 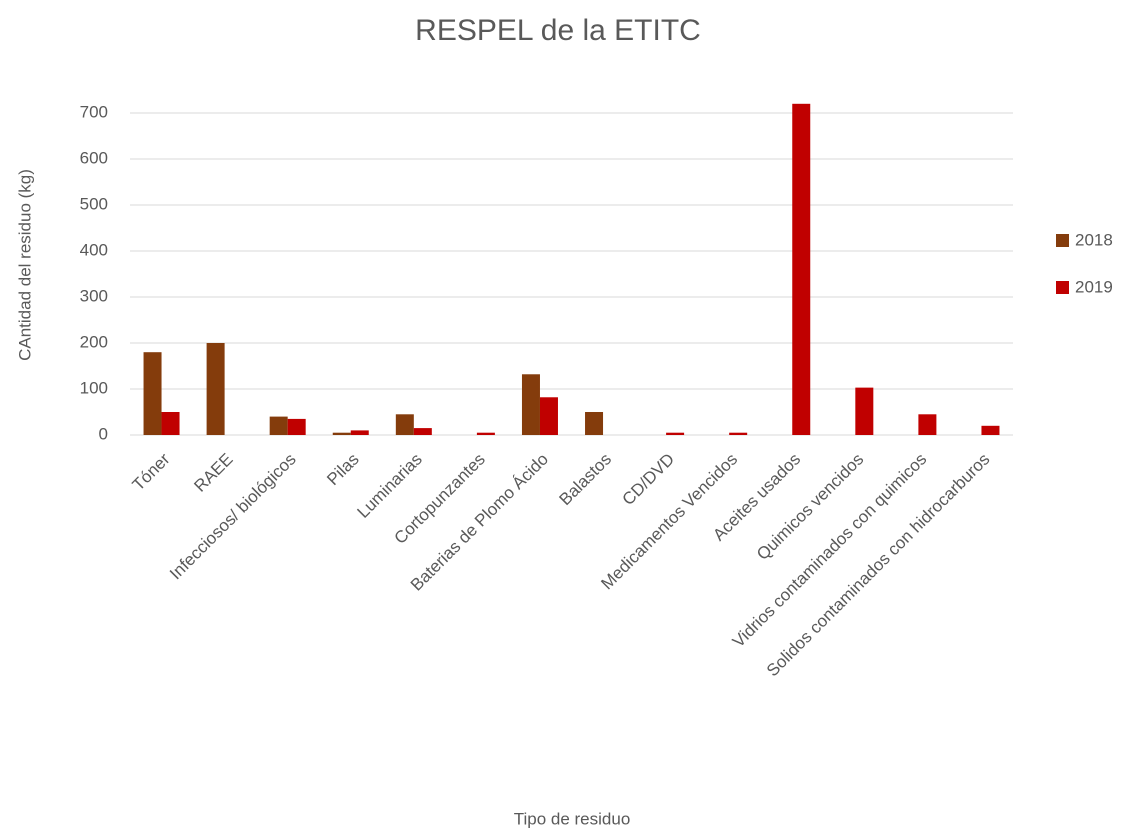 I want to click on x-tick-label: RAEE, so click(x=213, y=473).